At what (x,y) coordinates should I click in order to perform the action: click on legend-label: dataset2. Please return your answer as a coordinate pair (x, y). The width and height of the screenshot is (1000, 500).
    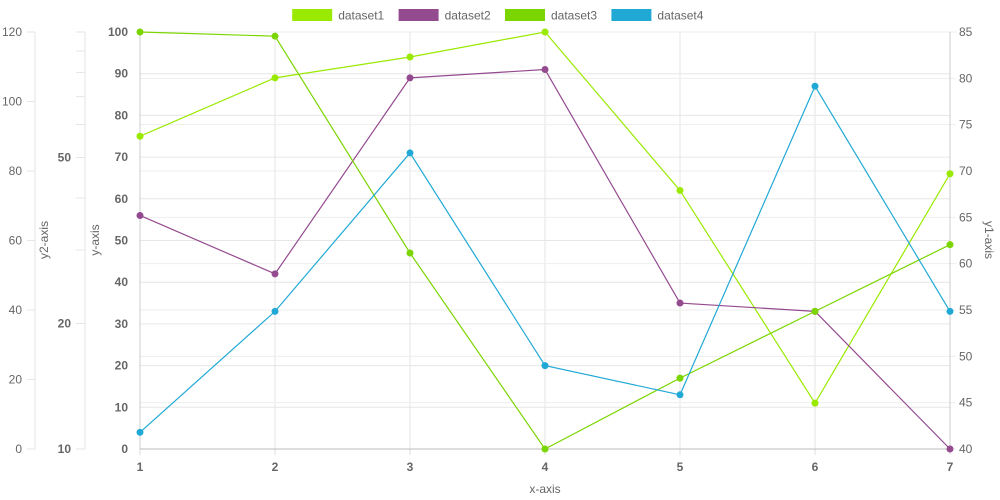
    Looking at the image, I should click on (468, 16).